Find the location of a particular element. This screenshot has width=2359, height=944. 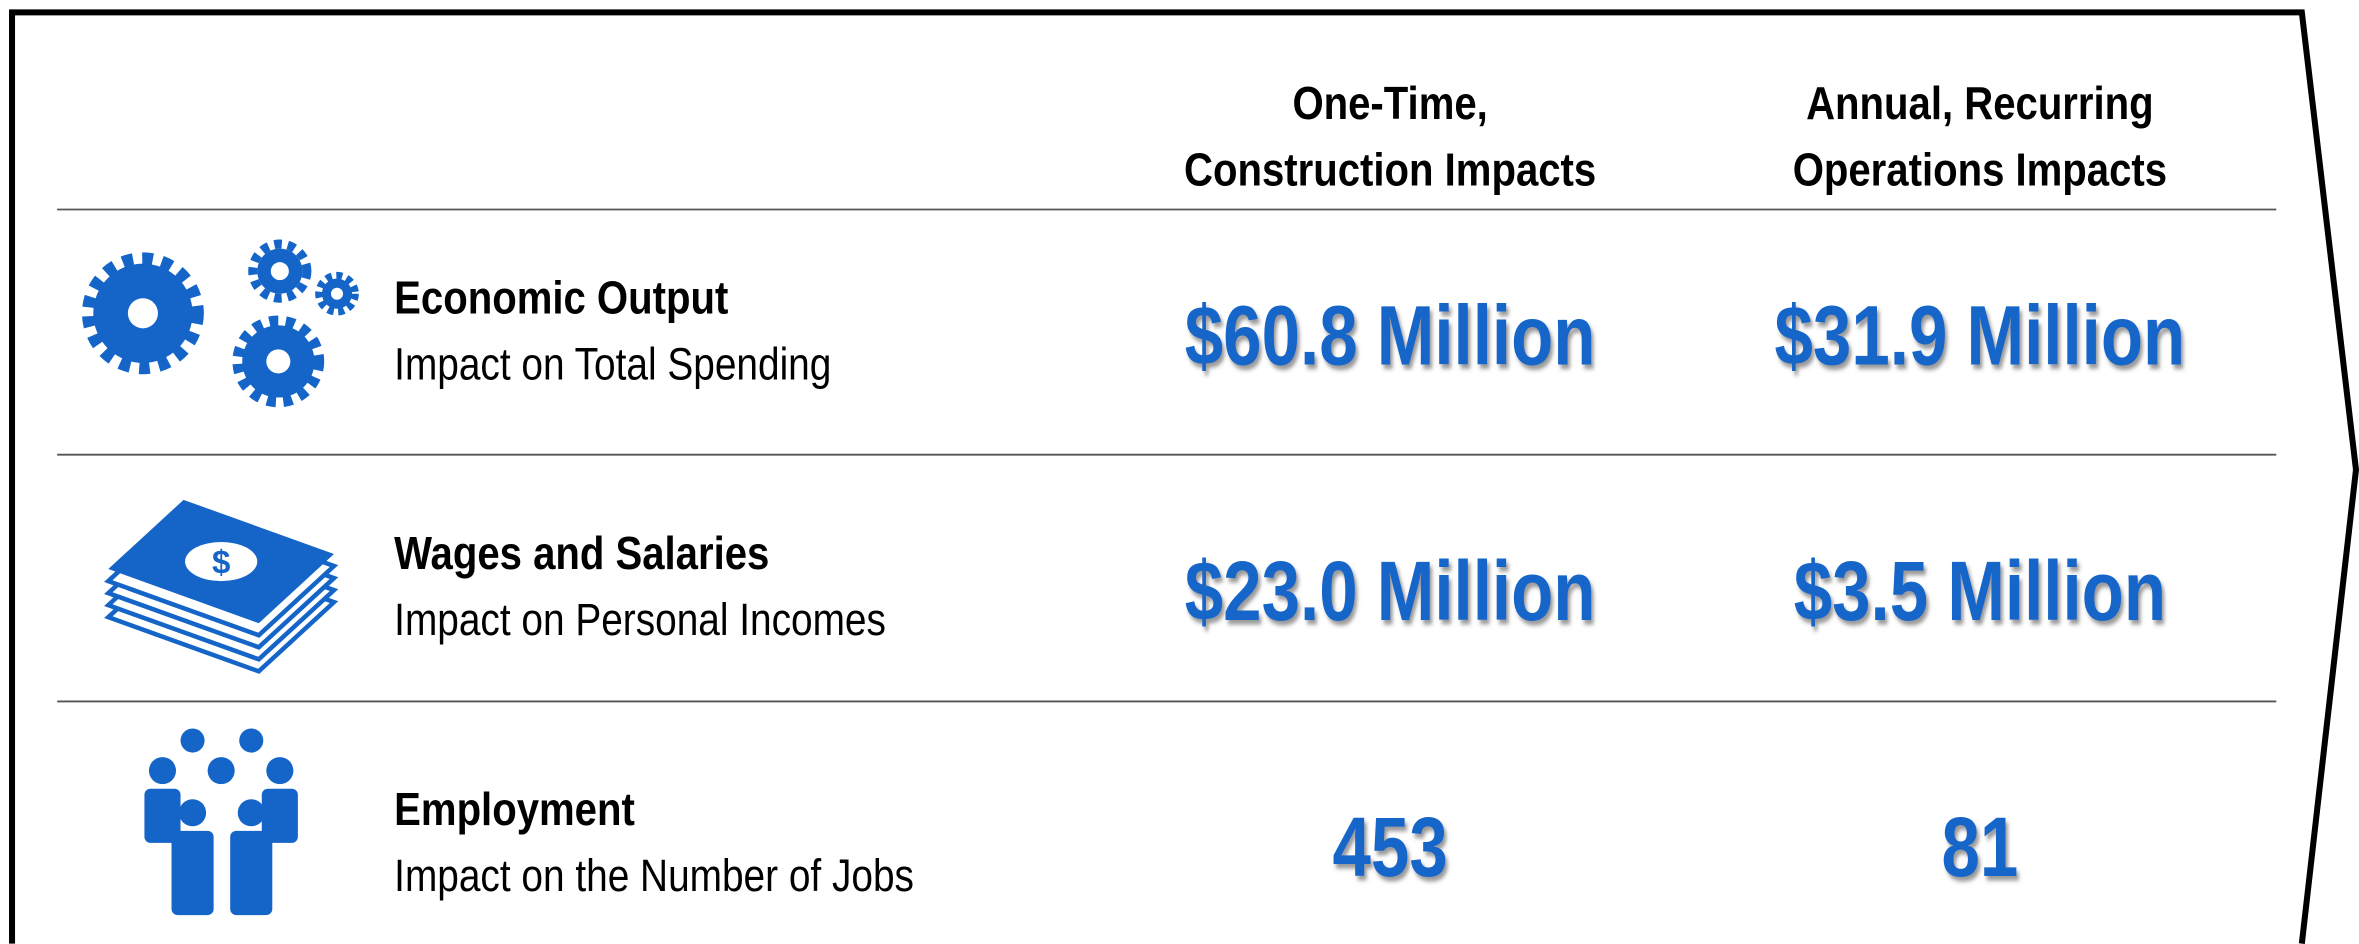

impact-value: $60.8 Million is located at coordinates (1390, 336).